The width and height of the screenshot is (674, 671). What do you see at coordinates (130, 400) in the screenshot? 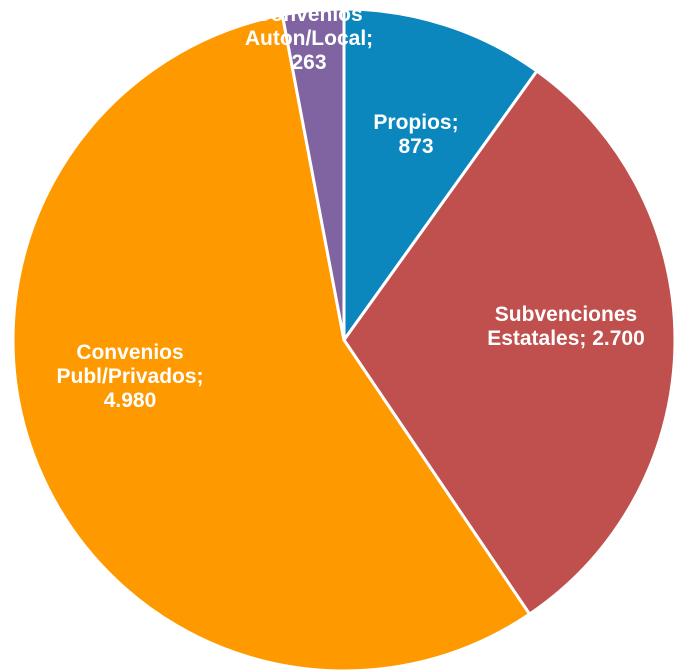
I see `data-label-line: 4.980` at bounding box center [130, 400].